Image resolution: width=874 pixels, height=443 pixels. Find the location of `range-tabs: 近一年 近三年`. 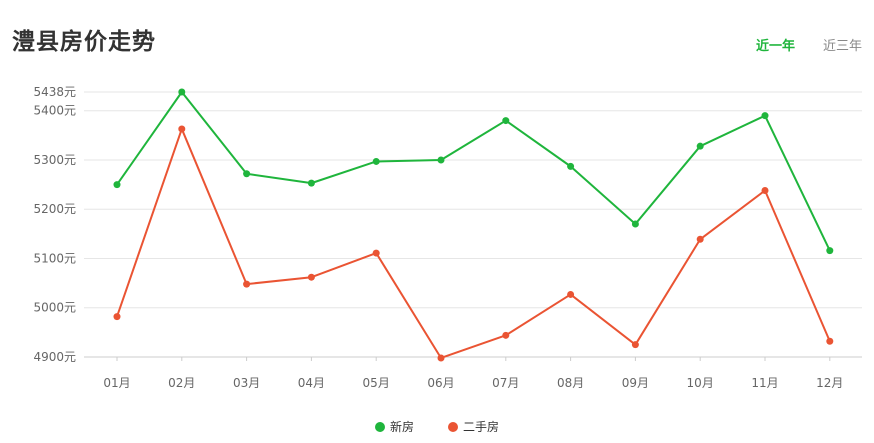

range-tabs: 近一年 近三年 is located at coordinates (809, 44).